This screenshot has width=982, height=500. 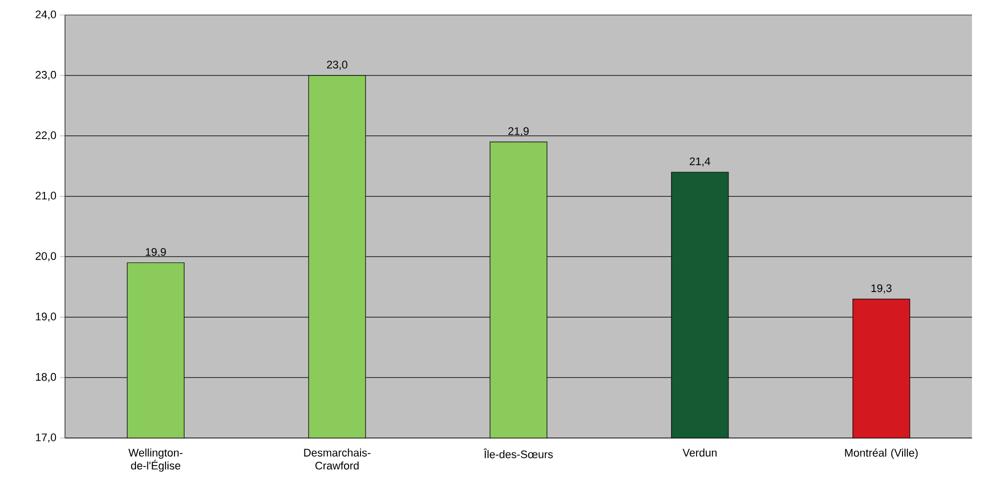 I want to click on x-tick-label: Desmarchais-Crawford, so click(x=337, y=459).